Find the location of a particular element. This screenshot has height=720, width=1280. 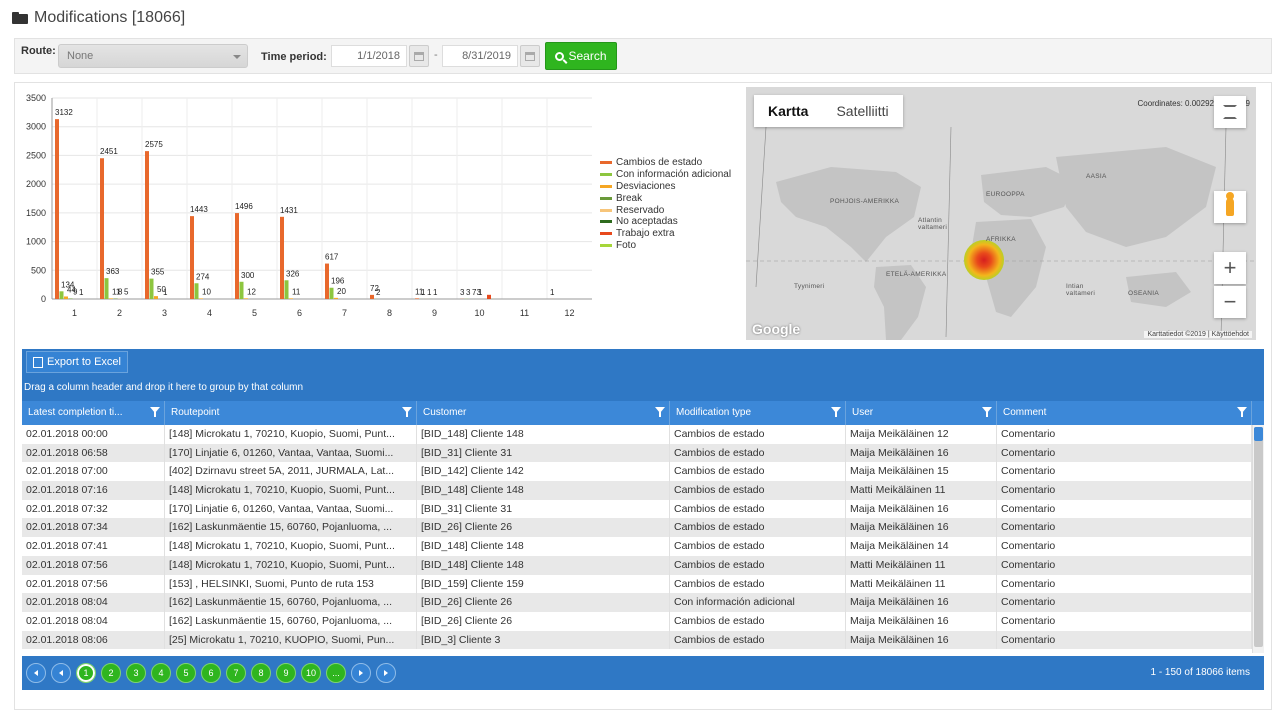

first-page-button is located at coordinates (36, 673).